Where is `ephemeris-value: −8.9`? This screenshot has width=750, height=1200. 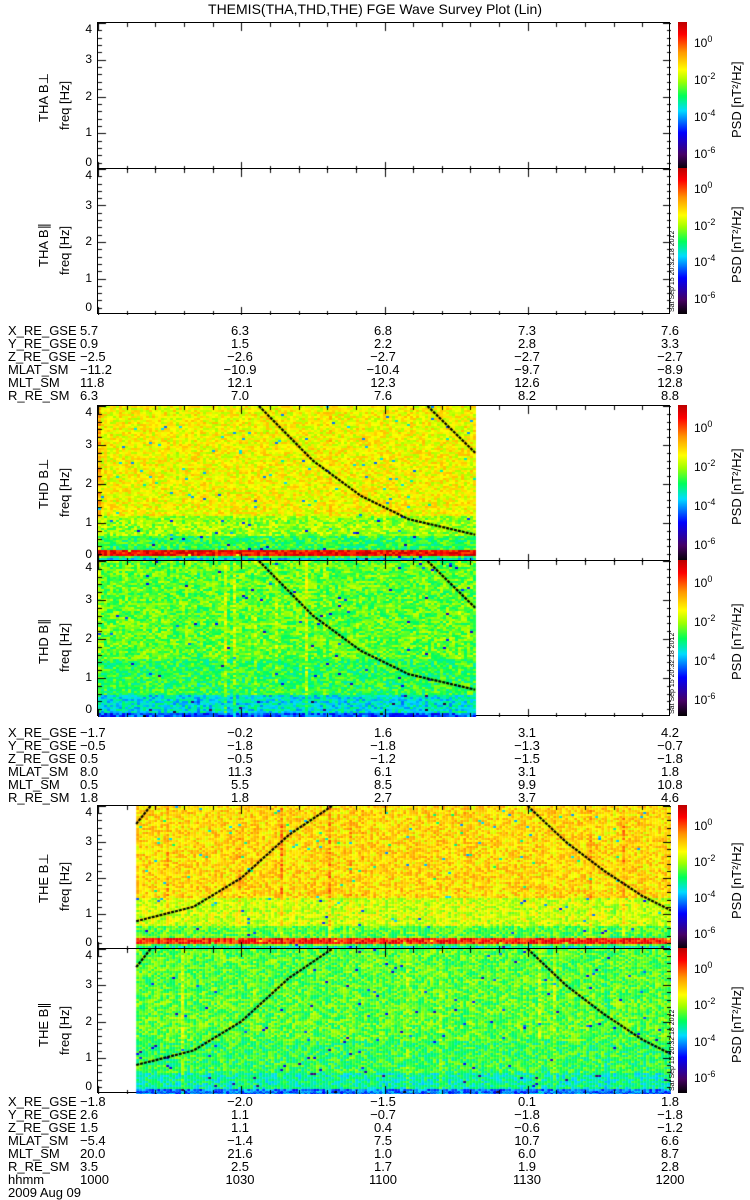
ephemeris-value: −8.9 is located at coordinates (670, 369).